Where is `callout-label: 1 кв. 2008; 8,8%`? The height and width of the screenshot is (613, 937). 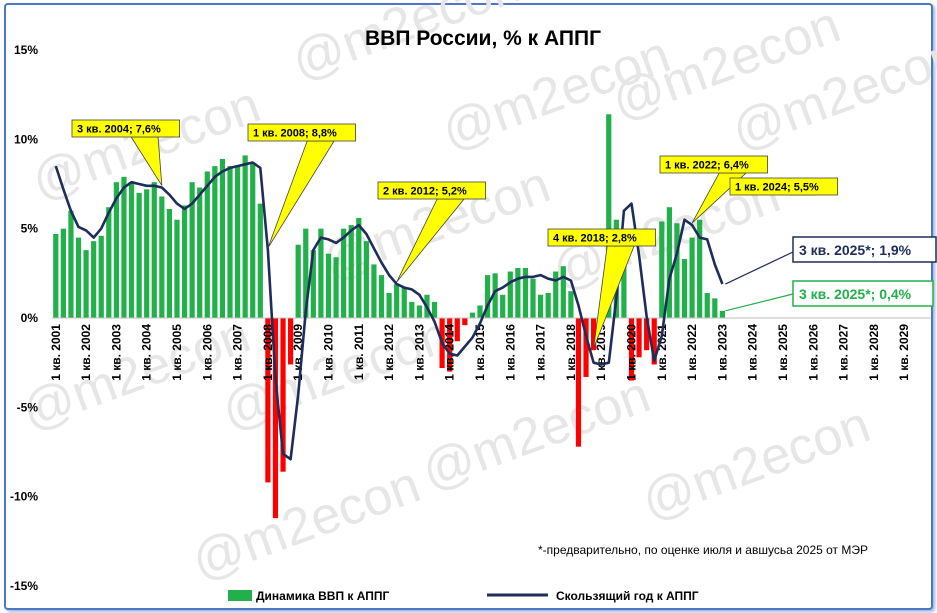
callout-label: 1 кв. 2008; 8,8% is located at coordinates (295, 134).